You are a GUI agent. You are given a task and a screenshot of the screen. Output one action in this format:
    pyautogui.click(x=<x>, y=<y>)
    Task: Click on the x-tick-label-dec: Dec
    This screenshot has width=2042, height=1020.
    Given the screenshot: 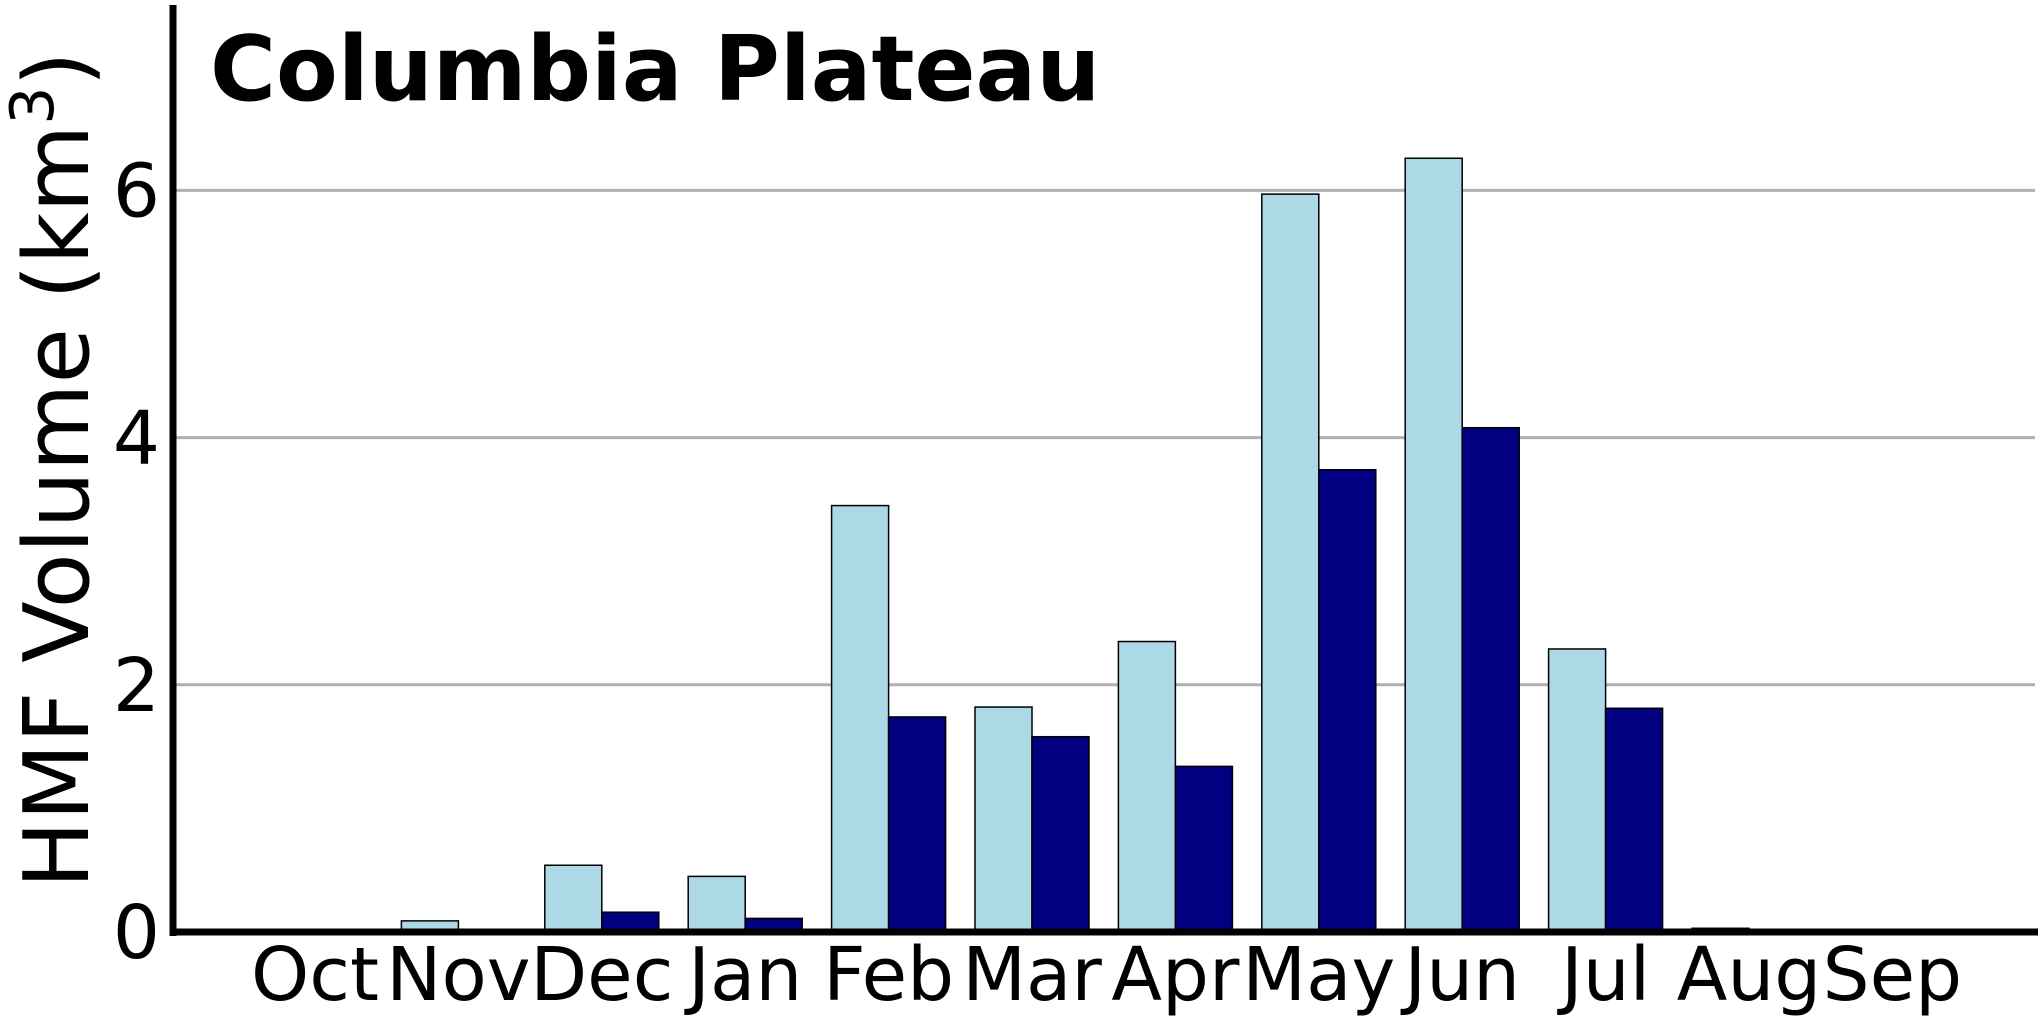 What is the action you would take?
    pyautogui.click(x=601, y=975)
    